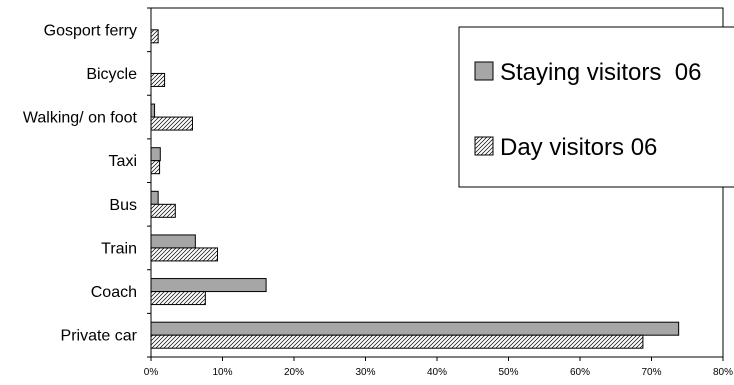 The image size is (734, 385). What do you see at coordinates (80, 118) in the screenshot?
I see `category-label: Walking/ on foot` at bounding box center [80, 118].